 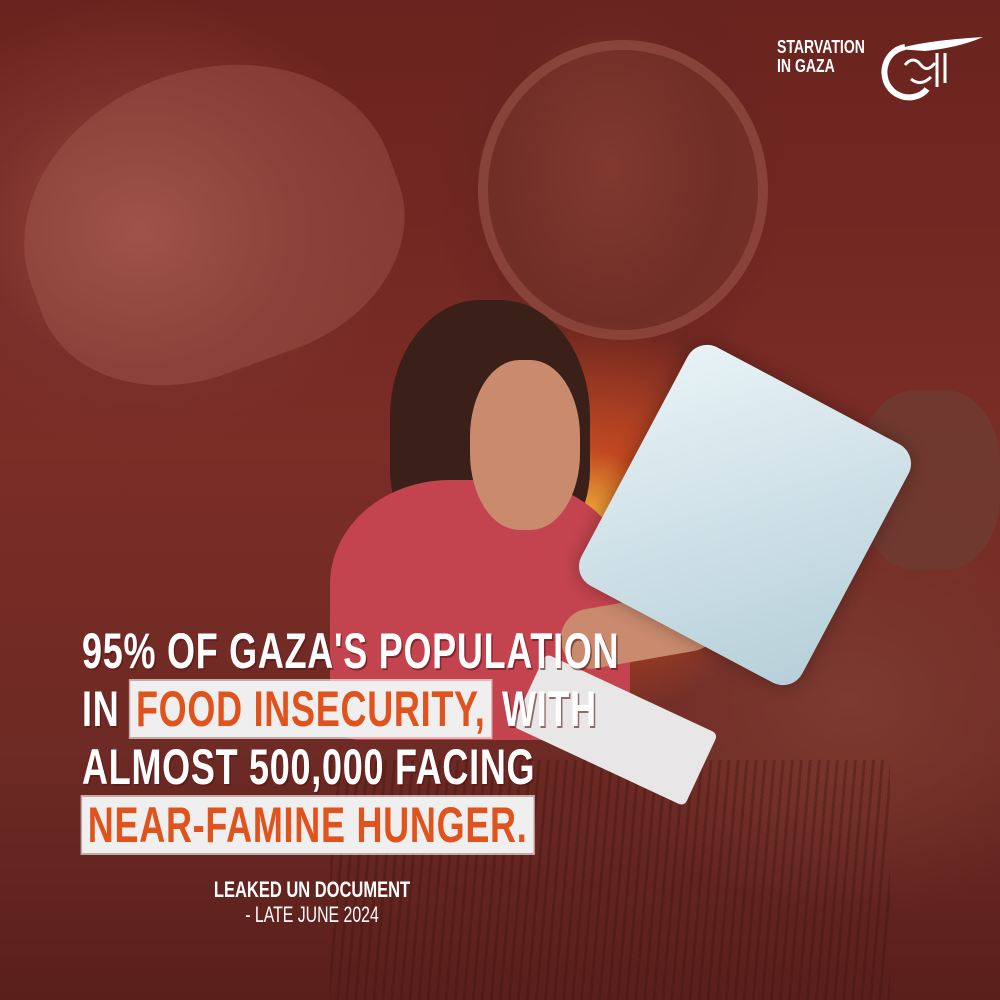 What do you see at coordinates (312, 914) in the screenshot?
I see `source-date: - LATE JUNE 2024` at bounding box center [312, 914].